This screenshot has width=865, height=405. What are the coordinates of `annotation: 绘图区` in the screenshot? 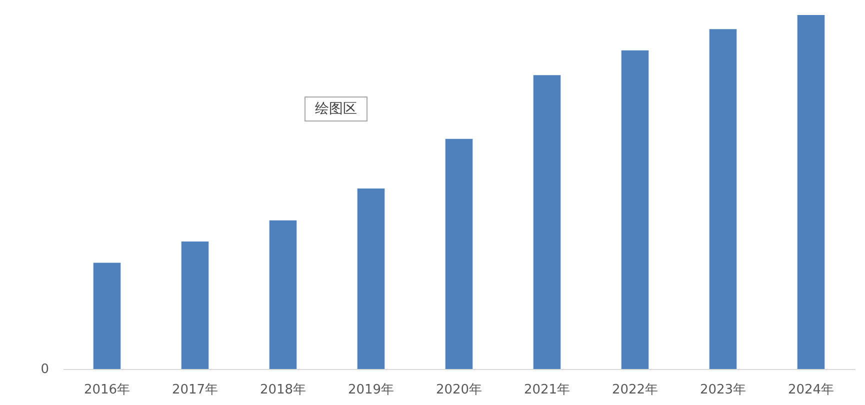 It's located at (336, 109).